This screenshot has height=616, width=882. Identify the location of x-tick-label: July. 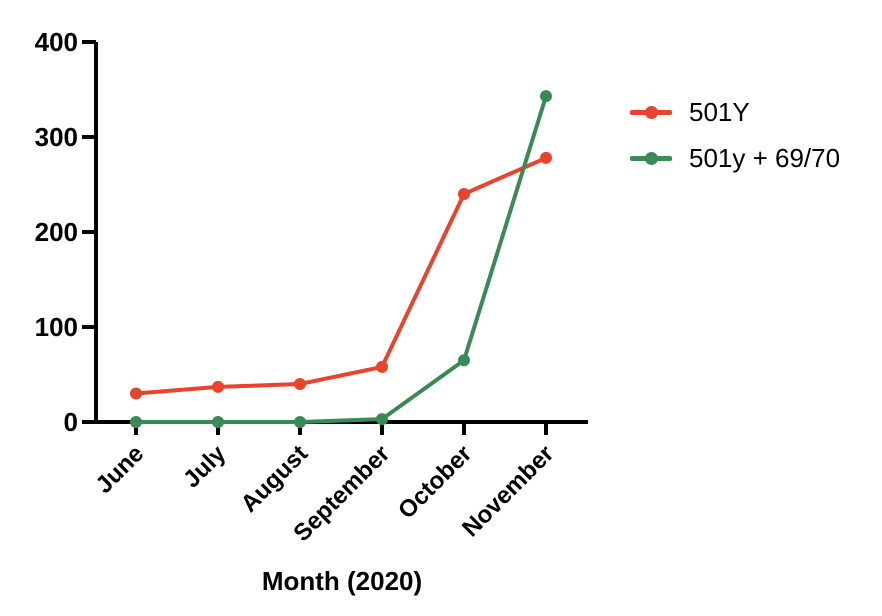
(205, 467).